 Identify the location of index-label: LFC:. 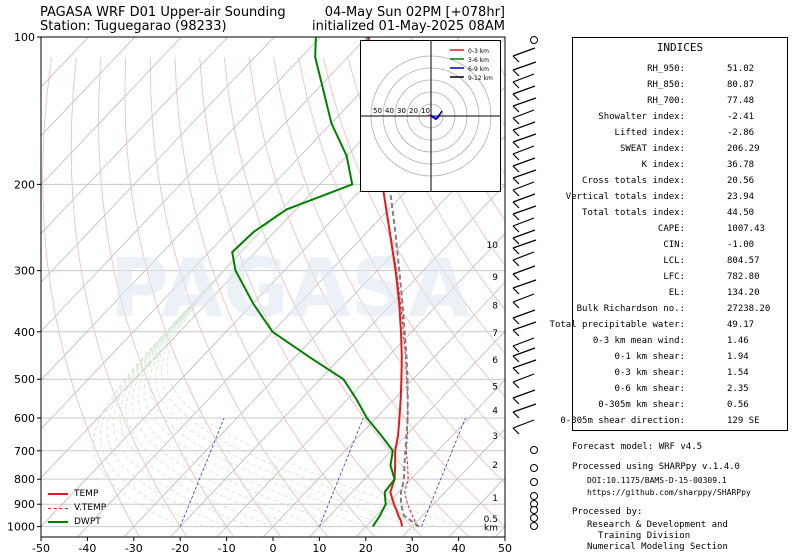
(674, 277).